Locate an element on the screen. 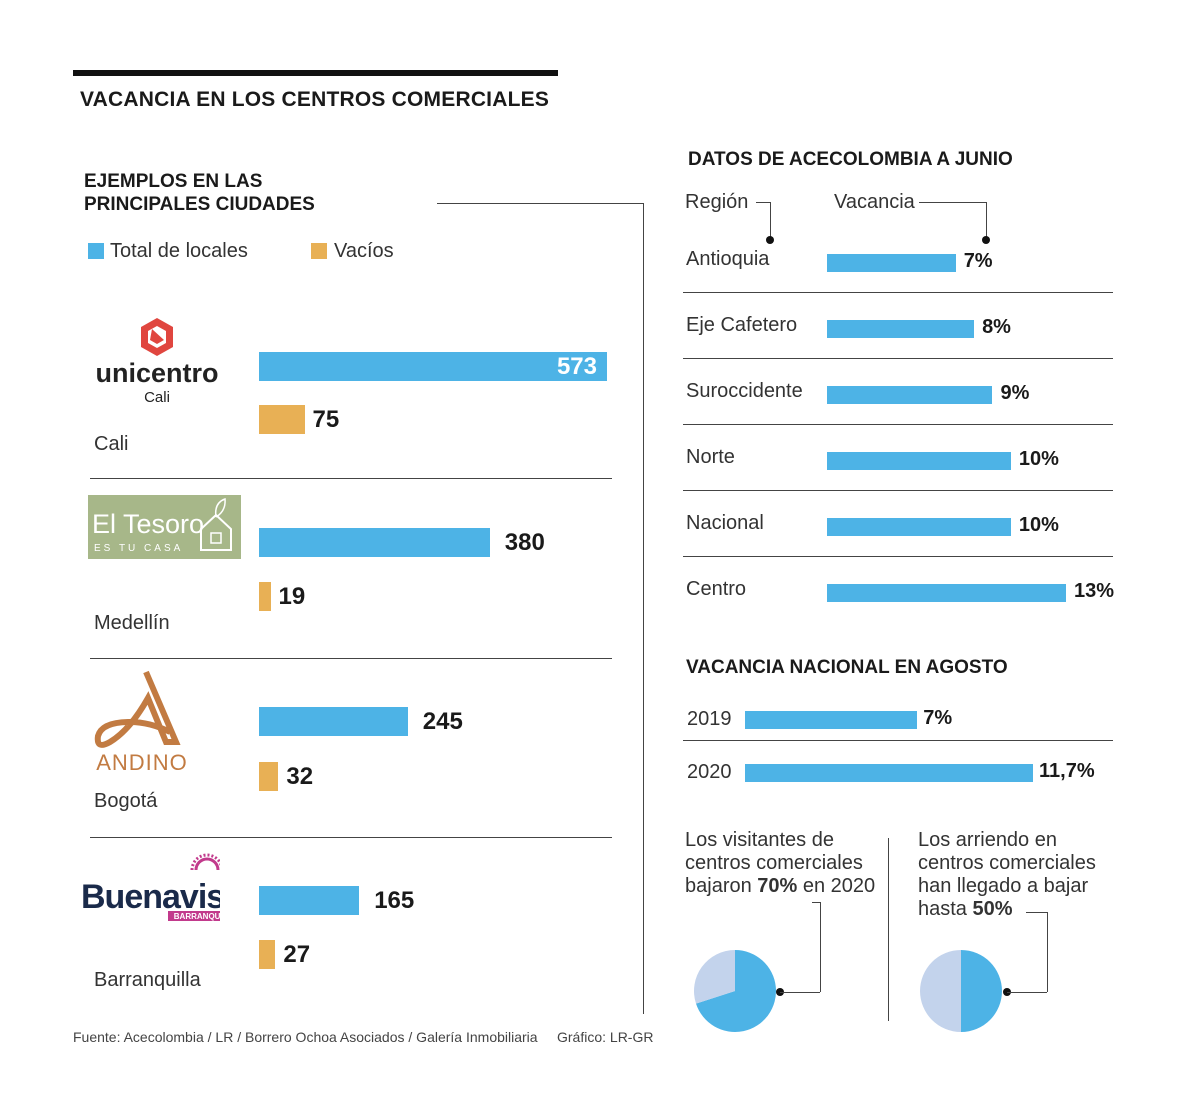 Image resolution: width=1200 pixels, height=1115 pixels. buenavista-logo-sub: BARRANQUILLA is located at coordinates (197, 916).